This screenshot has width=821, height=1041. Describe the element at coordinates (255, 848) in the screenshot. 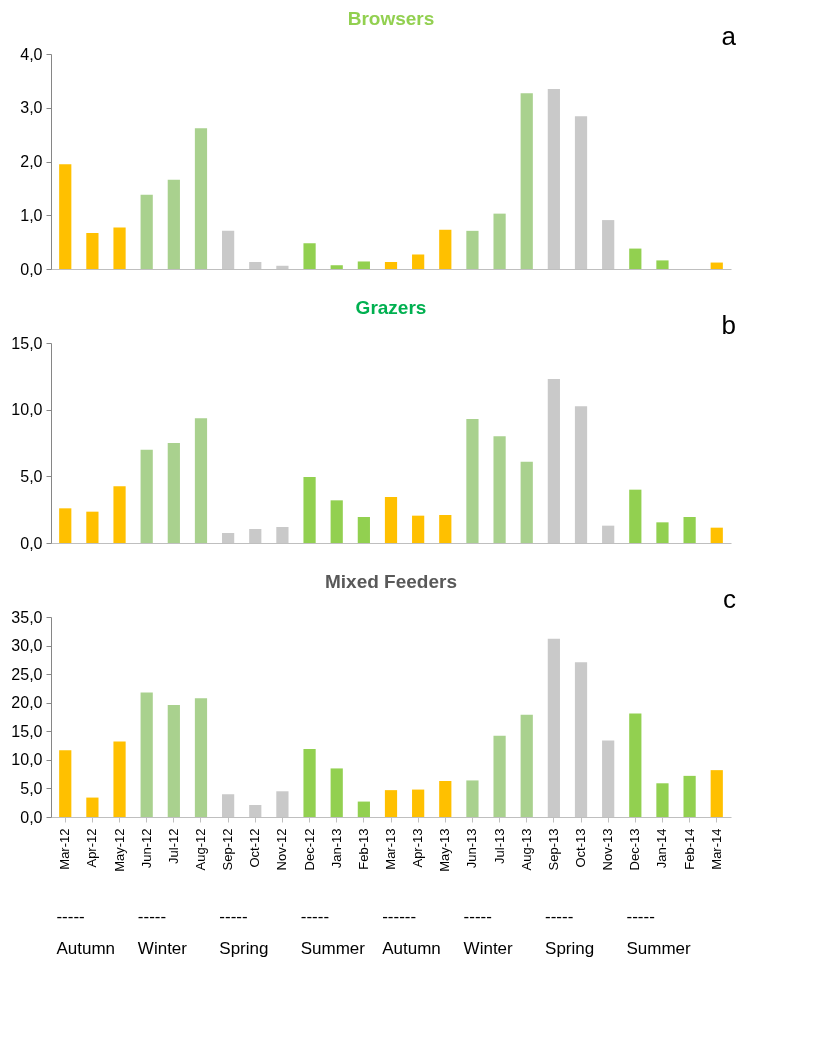

I see `x-tick-label: Oct-12` at that location.